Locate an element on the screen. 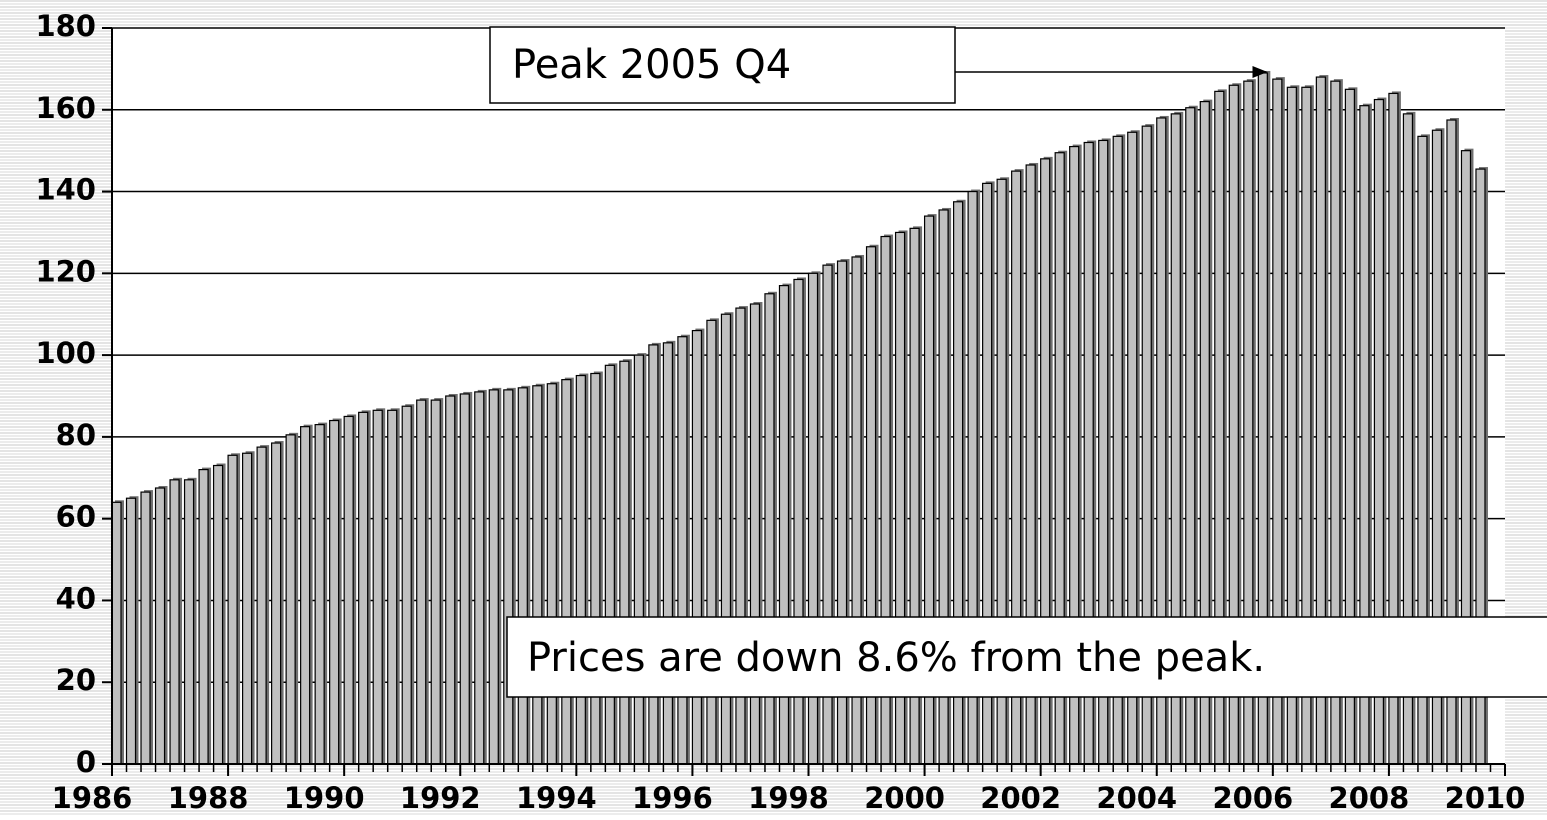  y-tick-label: 0 is located at coordinates (86, 762).